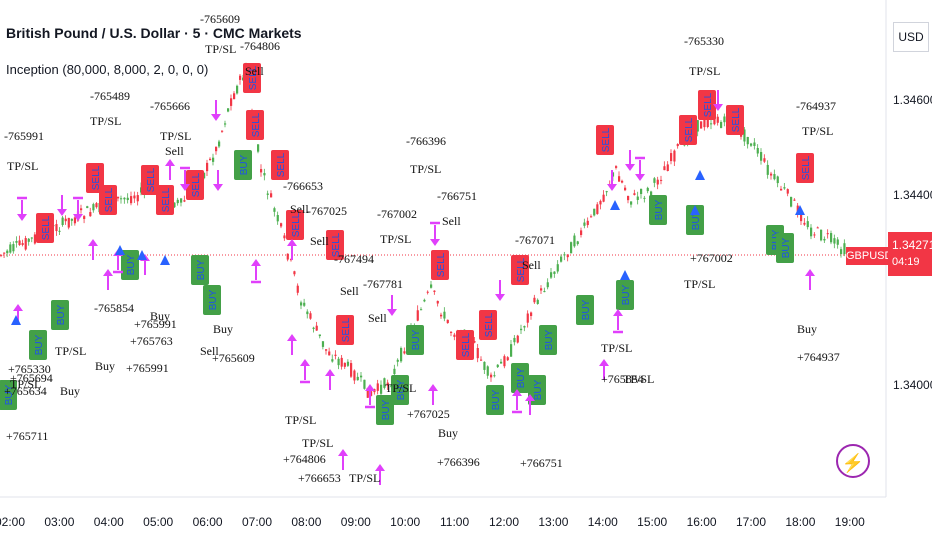 The image size is (932, 550). What do you see at coordinates (27, 436) in the screenshot?
I see `trade-annotation: +765711` at bounding box center [27, 436].